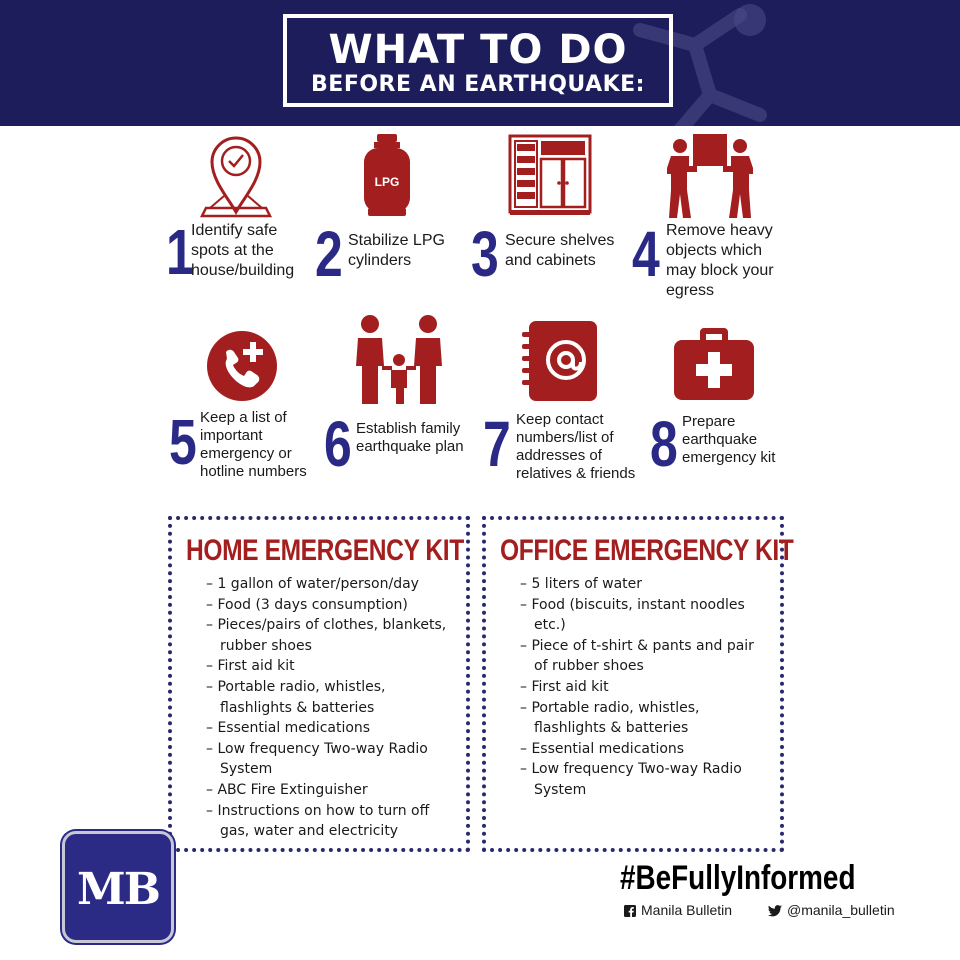 This screenshot has width=960, height=960. What do you see at coordinates (559, 361) in the screenshot?
I see `address-book-icon` at bounding box center [559, 361].